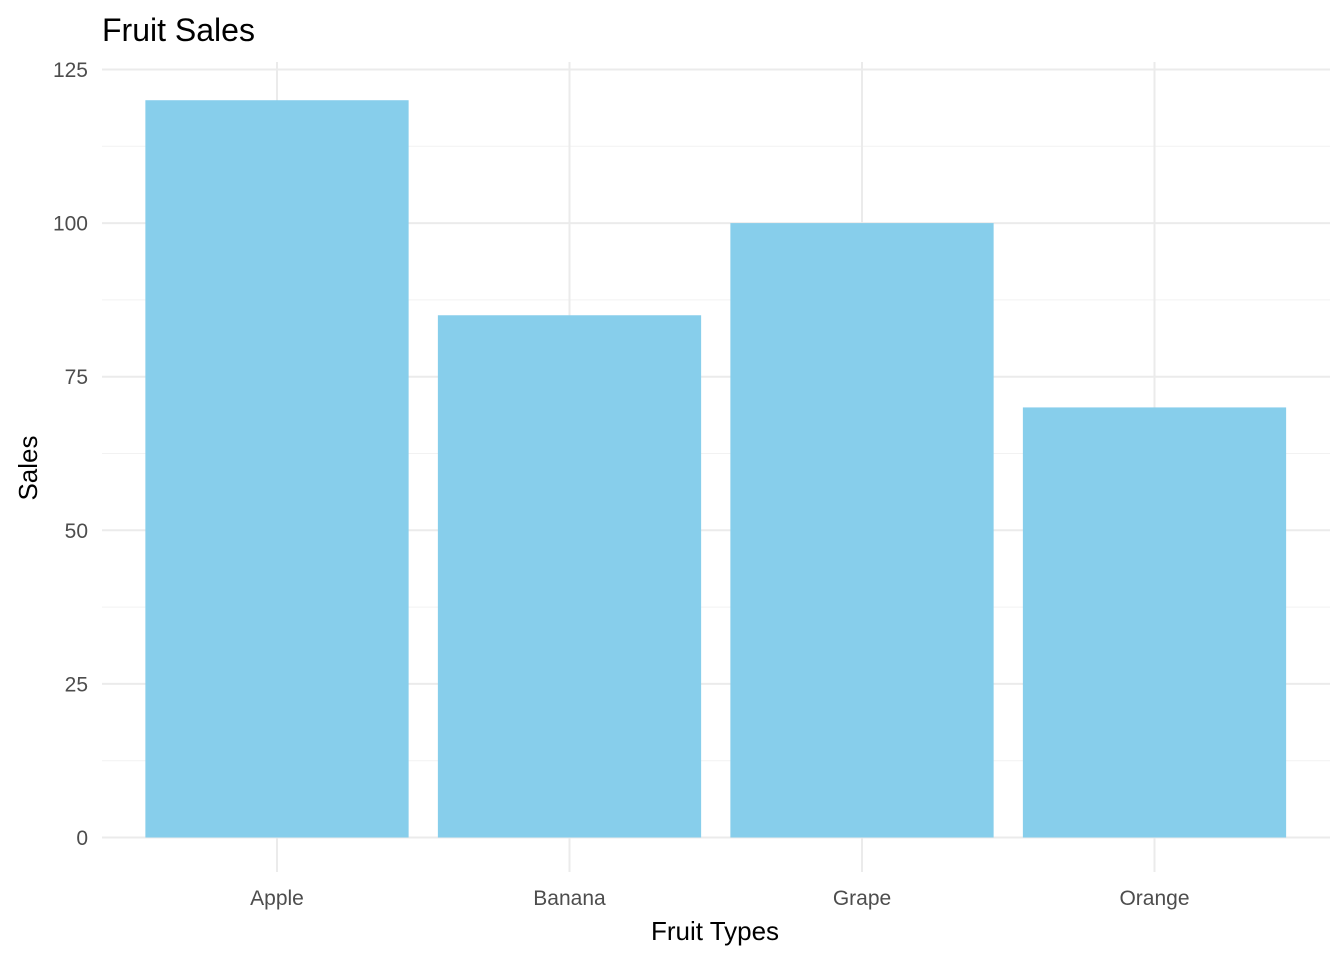 This screenshot has width=1344, height=965. Describe the element at coordinates (569, 898) in the screenshot. I see `x-tick-label: Banana` at that location.